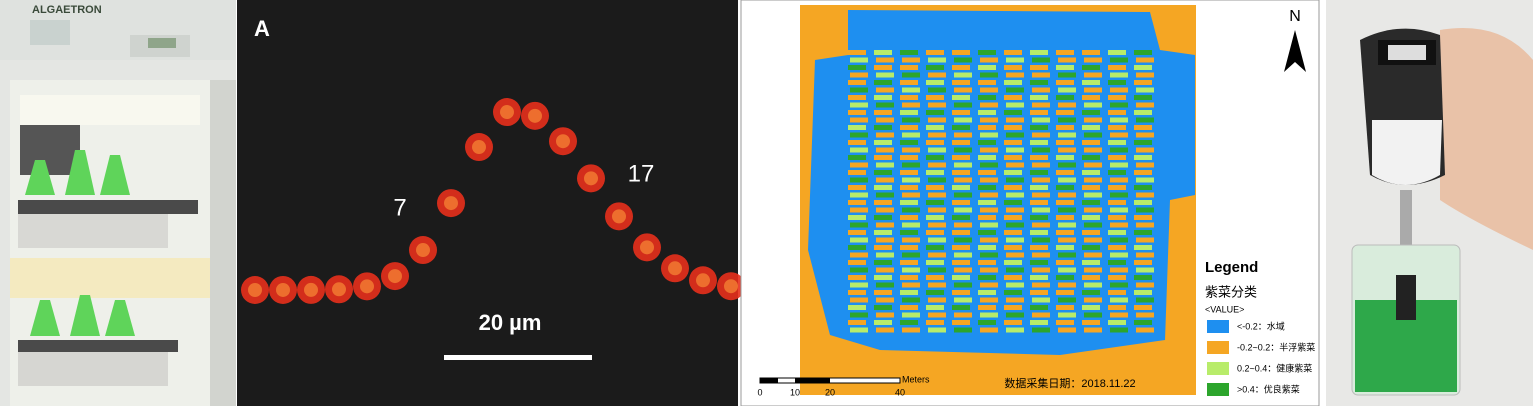 Image resolution: width=1533 pixels, height=411 pixels. What do you see at coordinates (67, 10) in the screenshot?
I see `brand-label: ALGAETRON` at bounding box center [67, 10].